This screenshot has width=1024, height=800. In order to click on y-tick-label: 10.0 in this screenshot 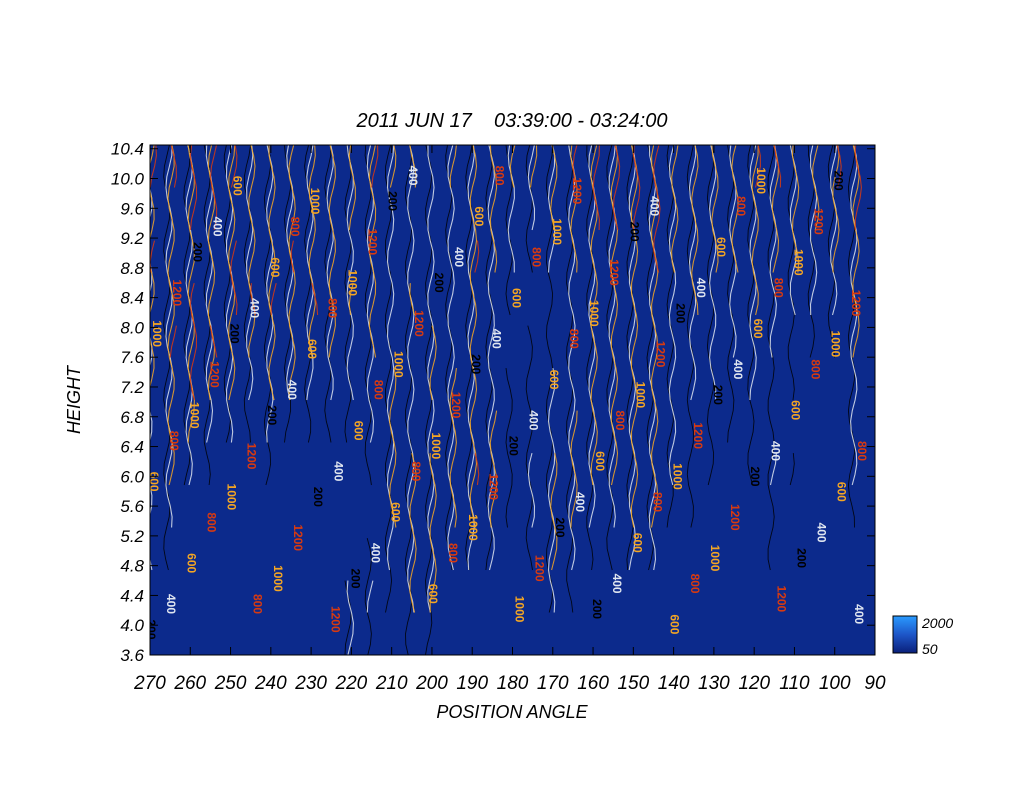, I will do `click(128, 179)`.